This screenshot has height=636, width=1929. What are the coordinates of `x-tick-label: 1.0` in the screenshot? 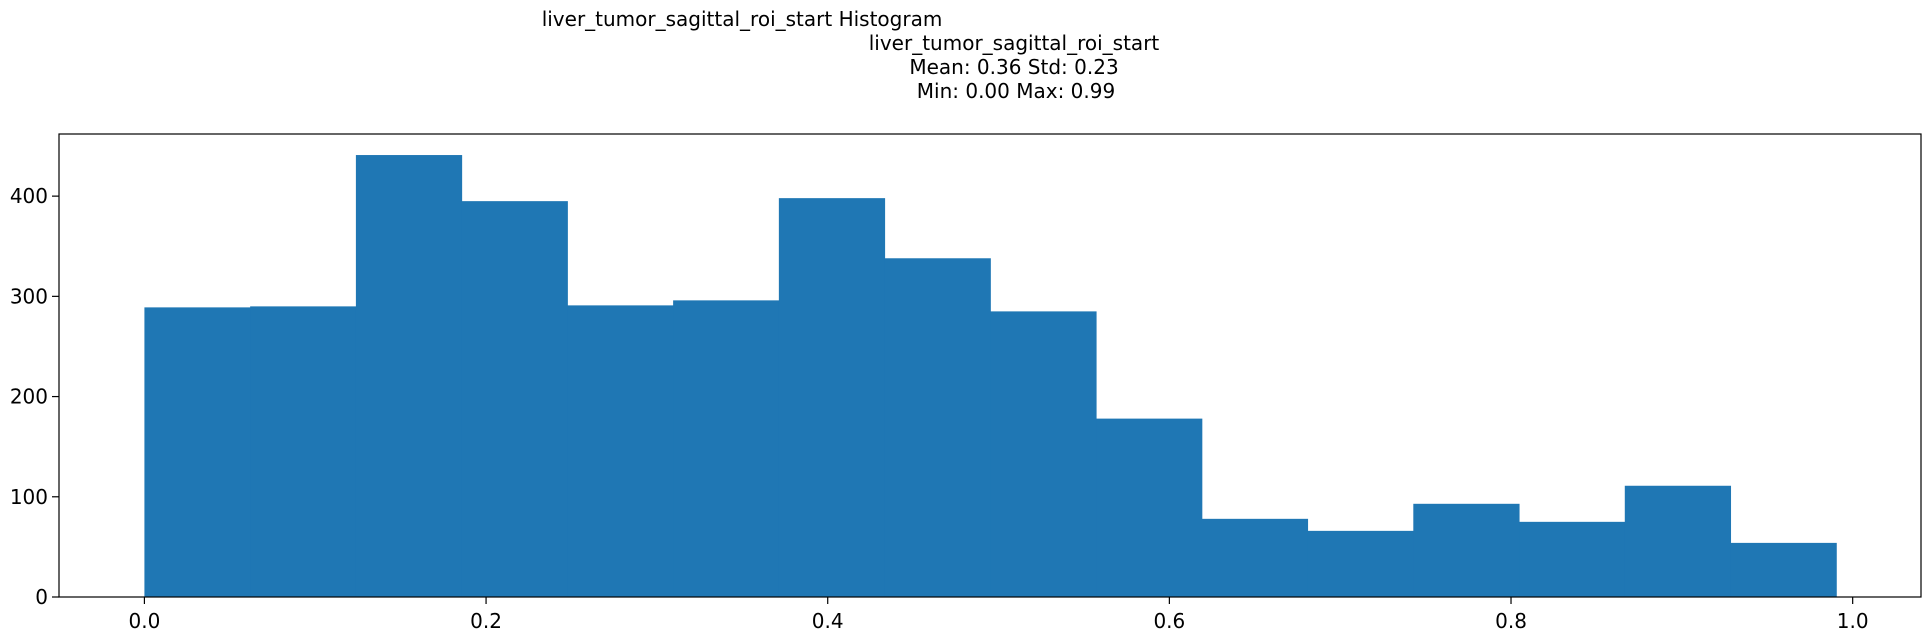 It's located at (1853, 621).